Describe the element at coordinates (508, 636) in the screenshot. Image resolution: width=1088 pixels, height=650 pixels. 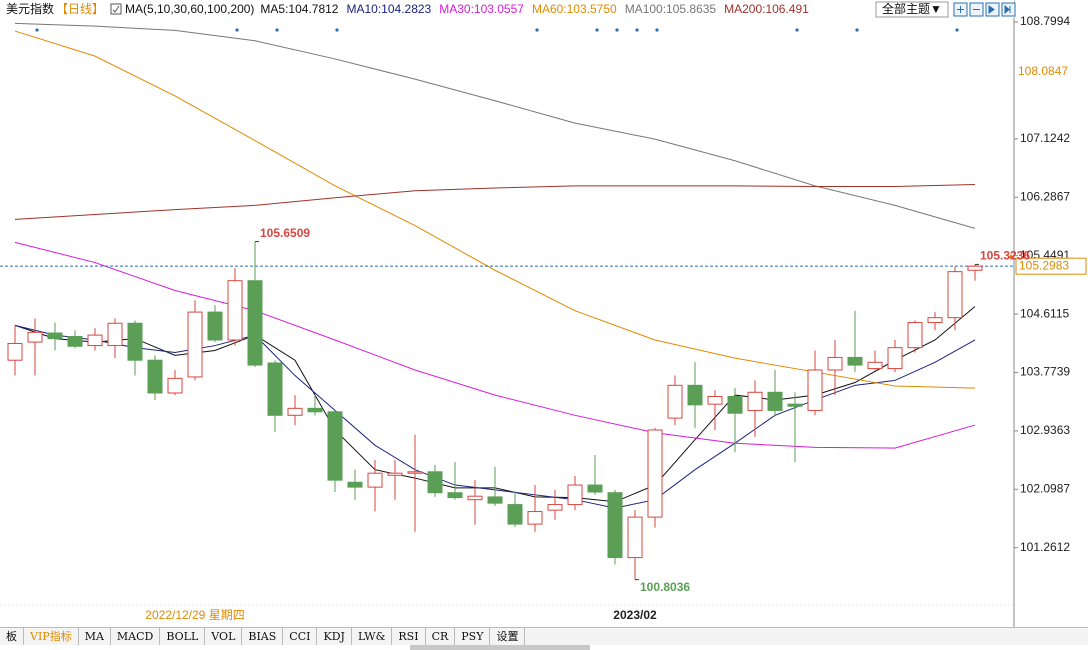
I see `tab: 设置` at that location.